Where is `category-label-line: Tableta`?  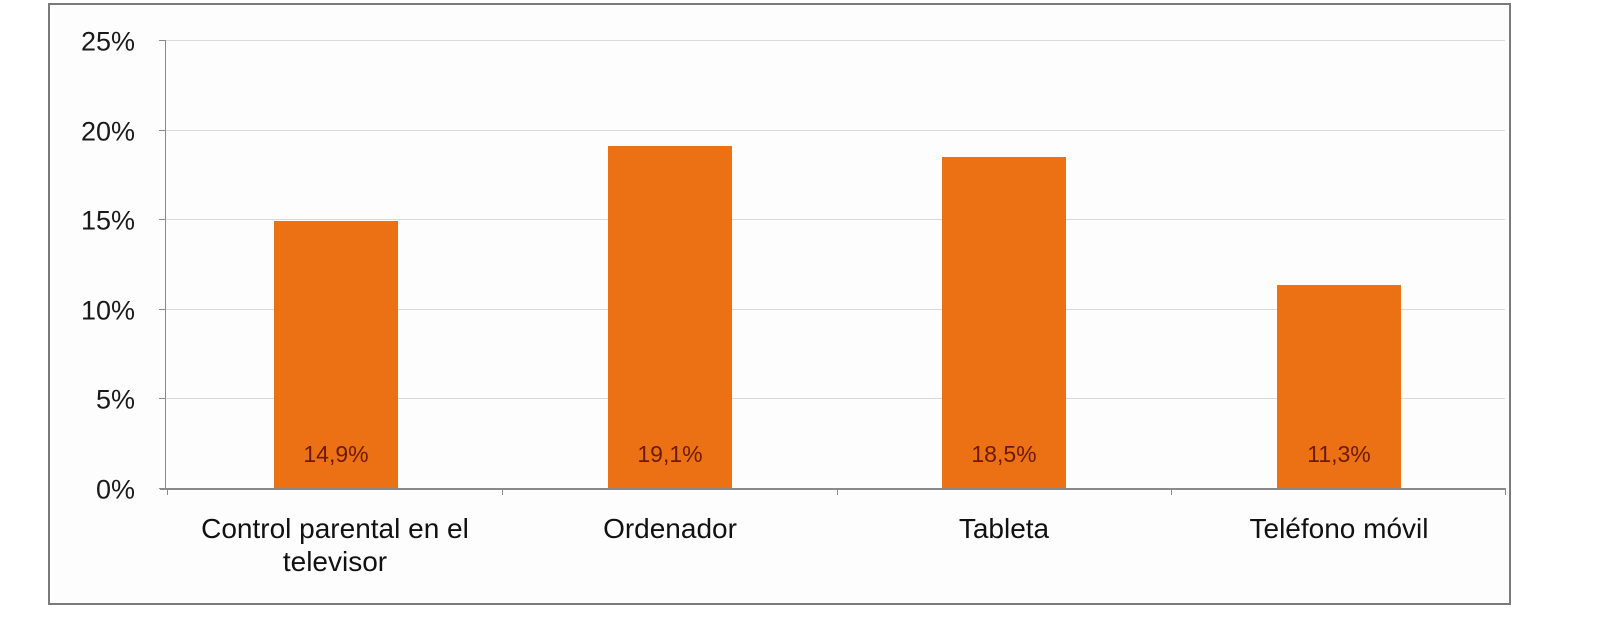
category-label-line: Tableta is located at coordinates (1004, 528).